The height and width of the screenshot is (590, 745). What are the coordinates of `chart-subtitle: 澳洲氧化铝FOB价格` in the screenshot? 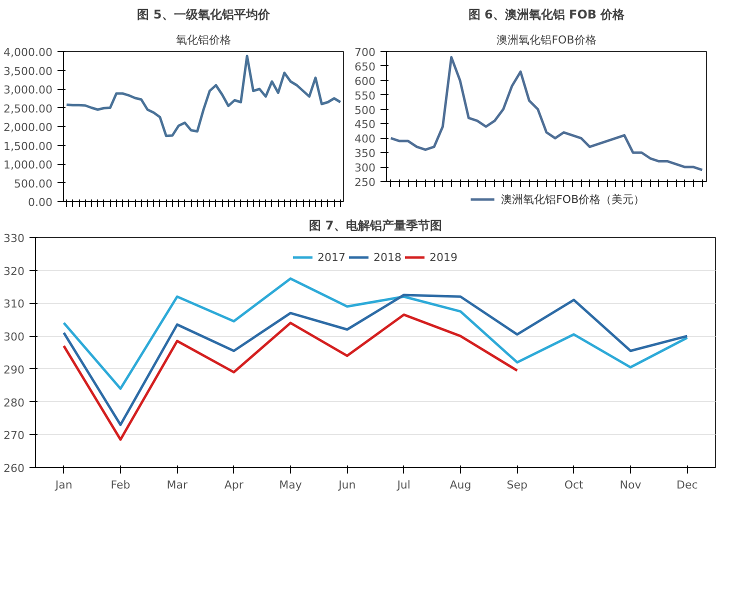 It's located at (546, 40).